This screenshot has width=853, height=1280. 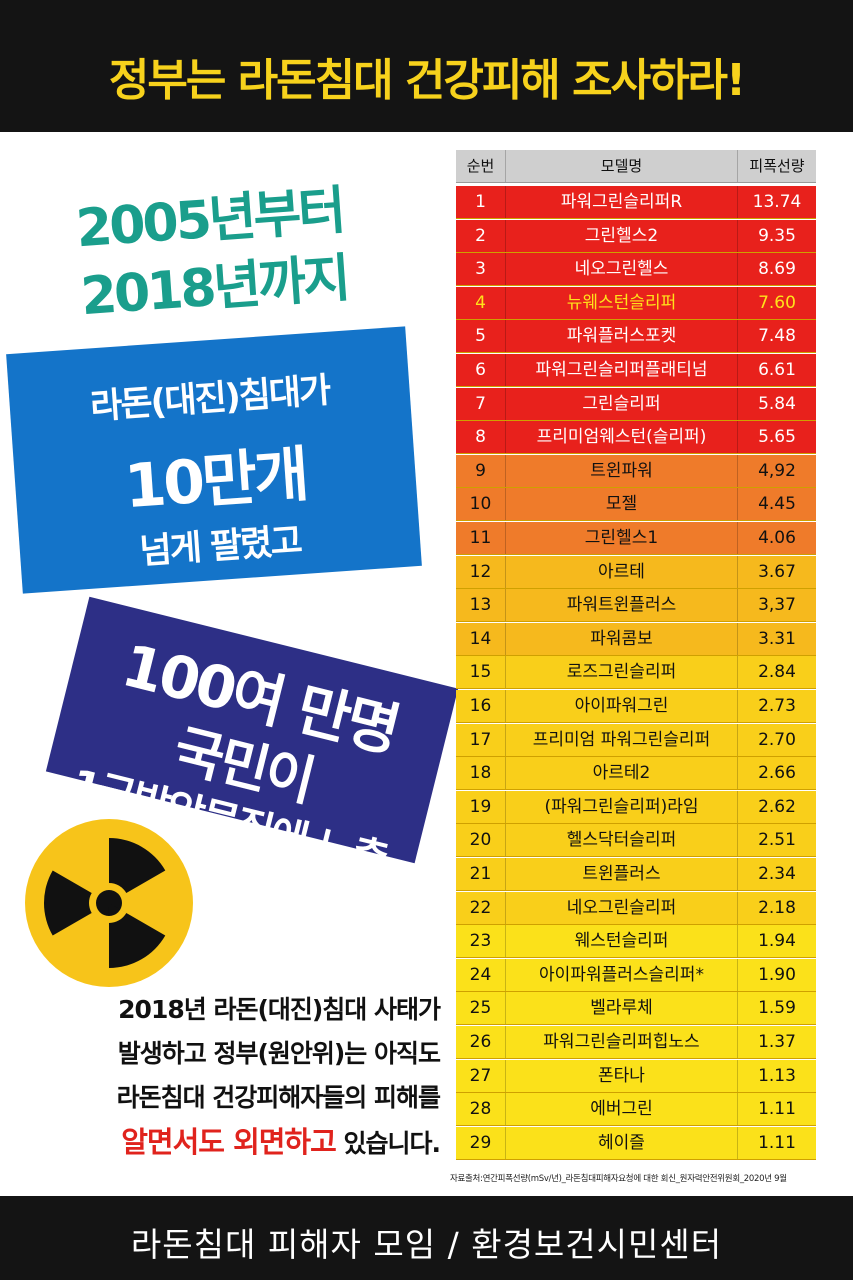 What do you see at coordinates (481, 706) in the screenshot?
I see `cell-number: 16` at bounding box center [481, 706].